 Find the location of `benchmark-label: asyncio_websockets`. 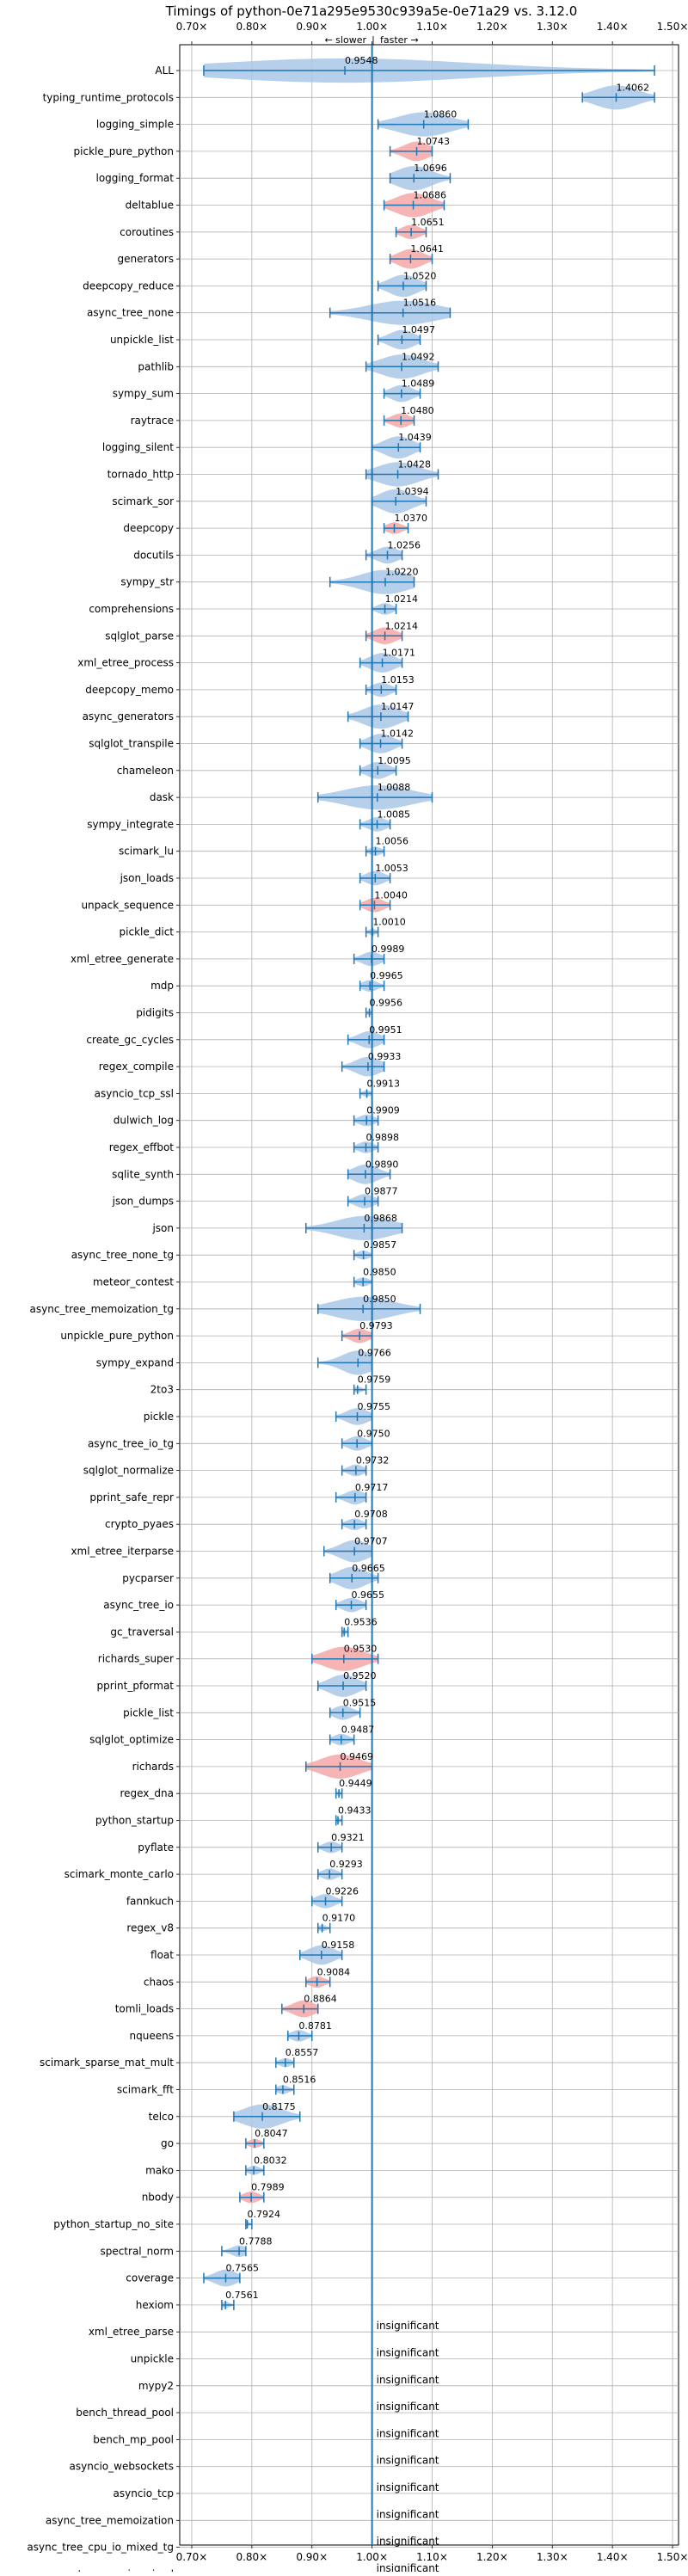

benchmark-label: asyncio_websockets is located at coordinates (122, 2467).